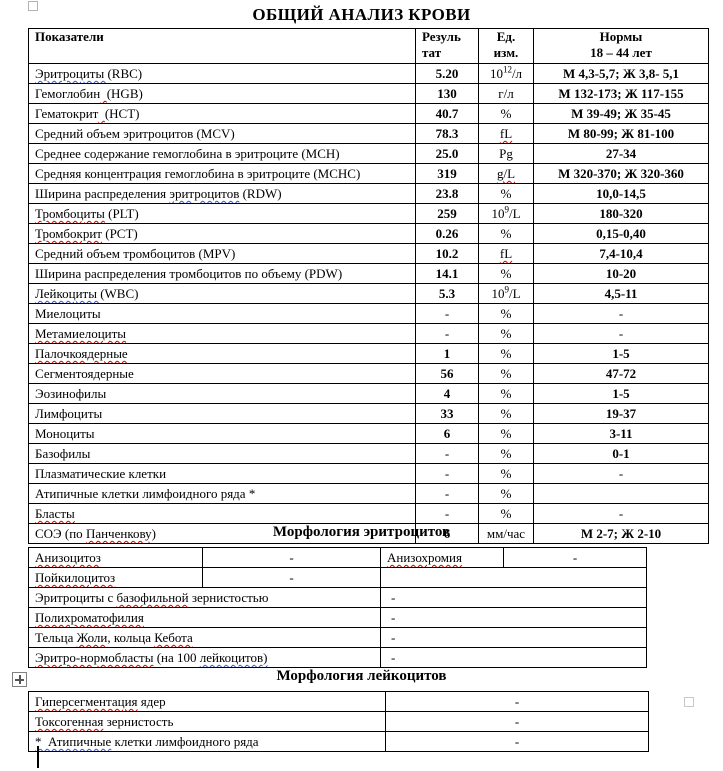  I want to click on indicator-cell: Гемоглобин (HGB), so click(222, 93).